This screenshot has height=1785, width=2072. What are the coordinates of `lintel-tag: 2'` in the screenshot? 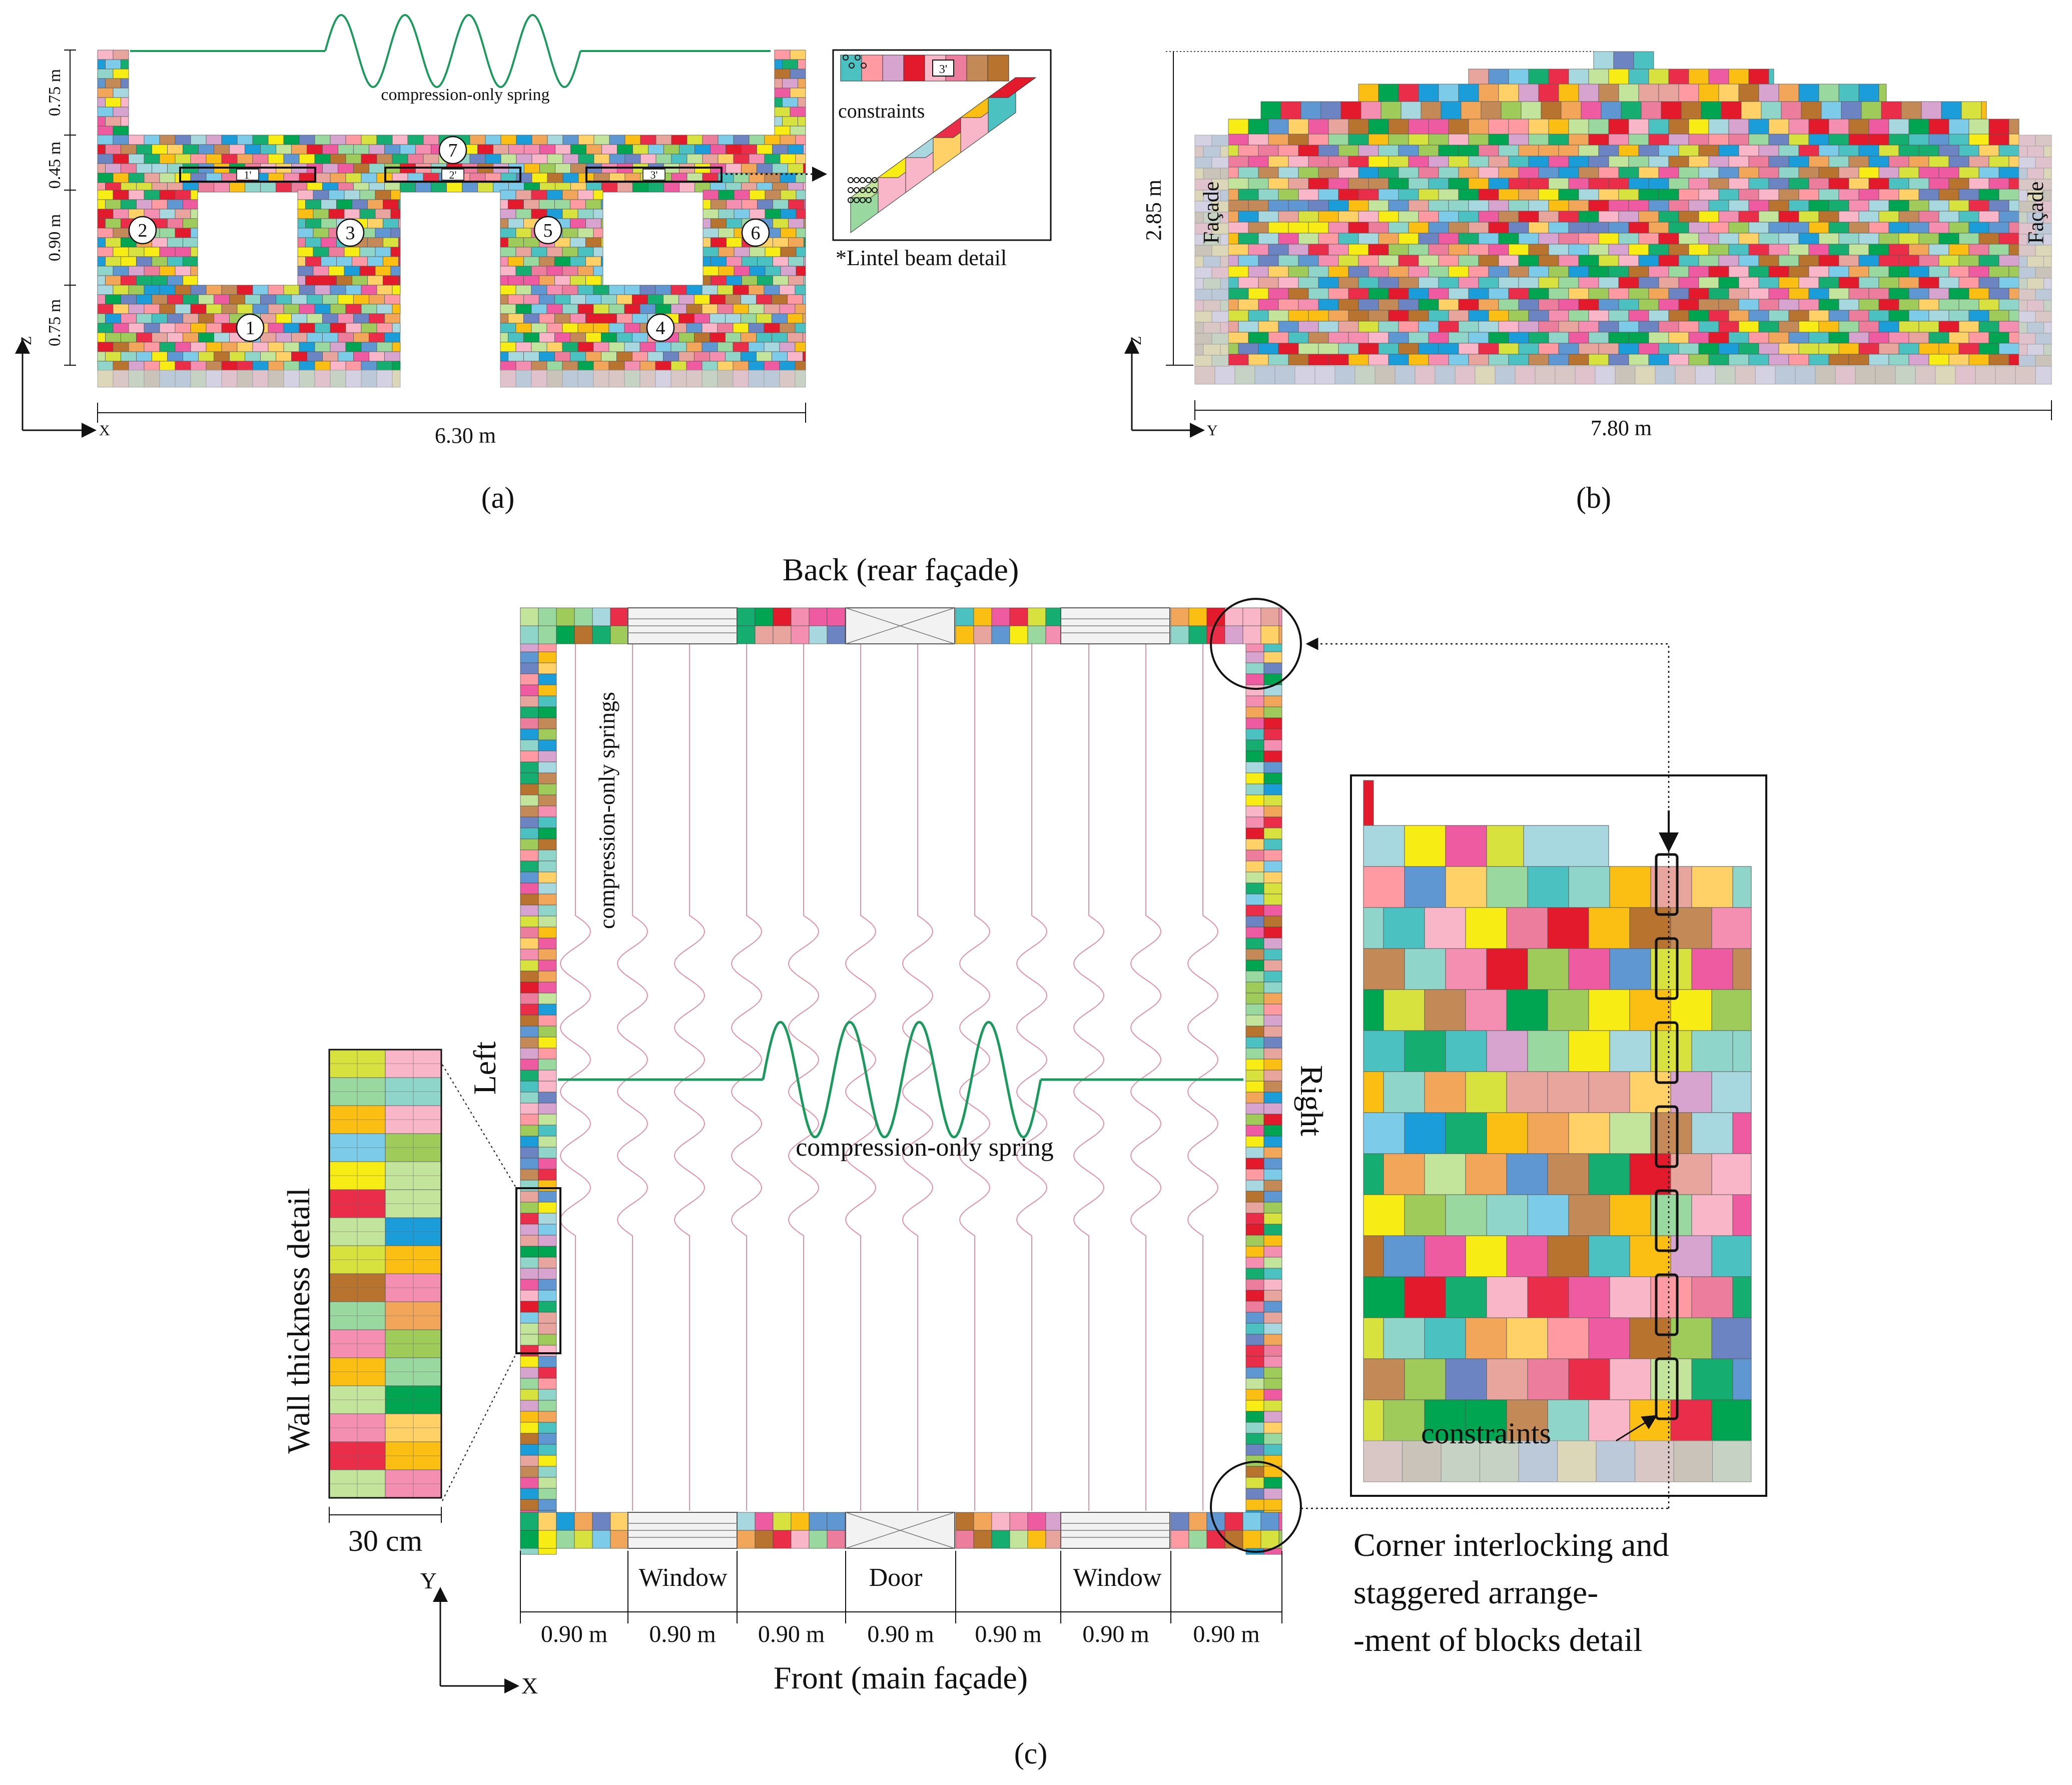 It's located at (453, 175).